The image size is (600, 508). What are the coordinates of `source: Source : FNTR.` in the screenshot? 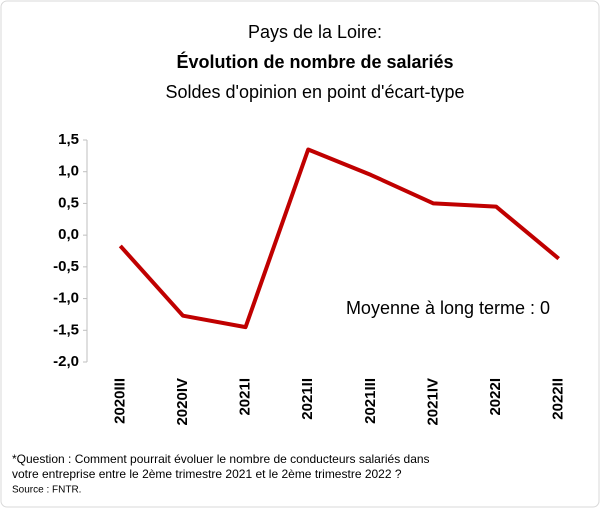 It's located at (46, 490).